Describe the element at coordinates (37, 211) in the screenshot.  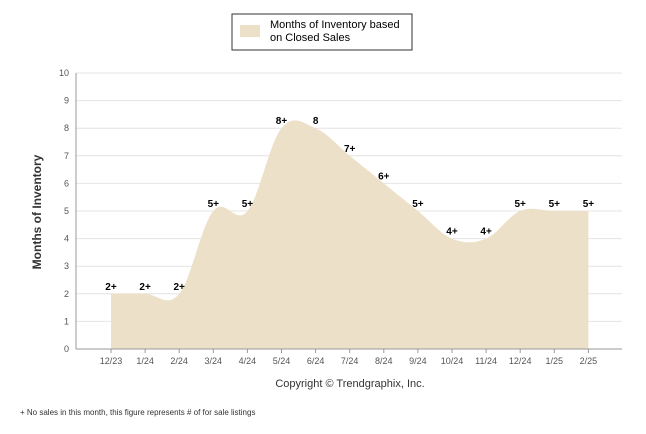
I see `y-axis-label: Months of Inventory` at that location.